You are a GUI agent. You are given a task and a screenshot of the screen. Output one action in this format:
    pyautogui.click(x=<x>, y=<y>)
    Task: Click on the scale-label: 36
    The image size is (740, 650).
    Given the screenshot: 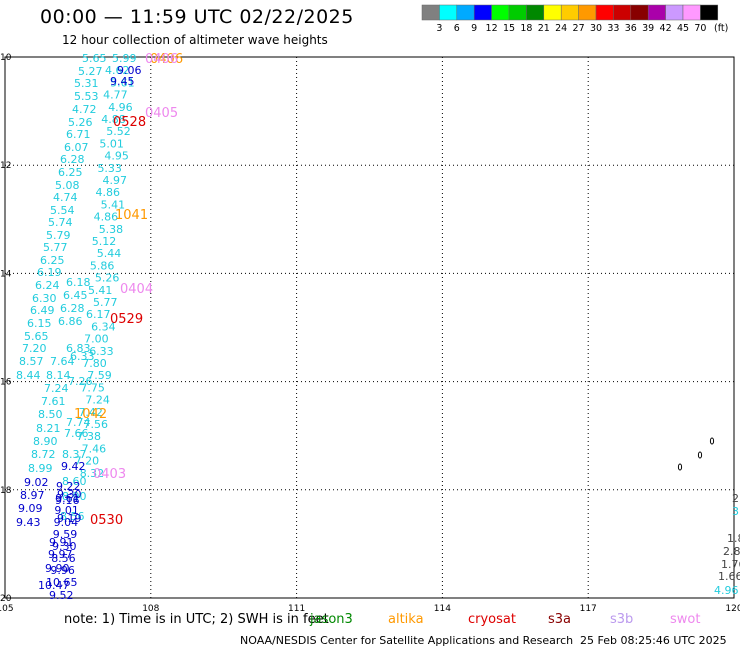 What is the action you would take?
    pyautogui.click(x=631, y=28)
    